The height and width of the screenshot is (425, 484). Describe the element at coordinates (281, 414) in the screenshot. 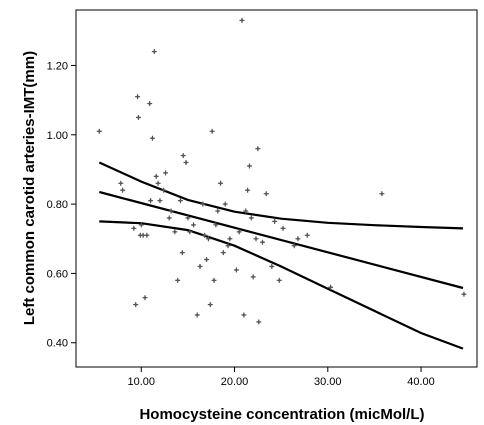

I see `x-axis-title: Homocysteine concentration (micMol/L)` at that location.